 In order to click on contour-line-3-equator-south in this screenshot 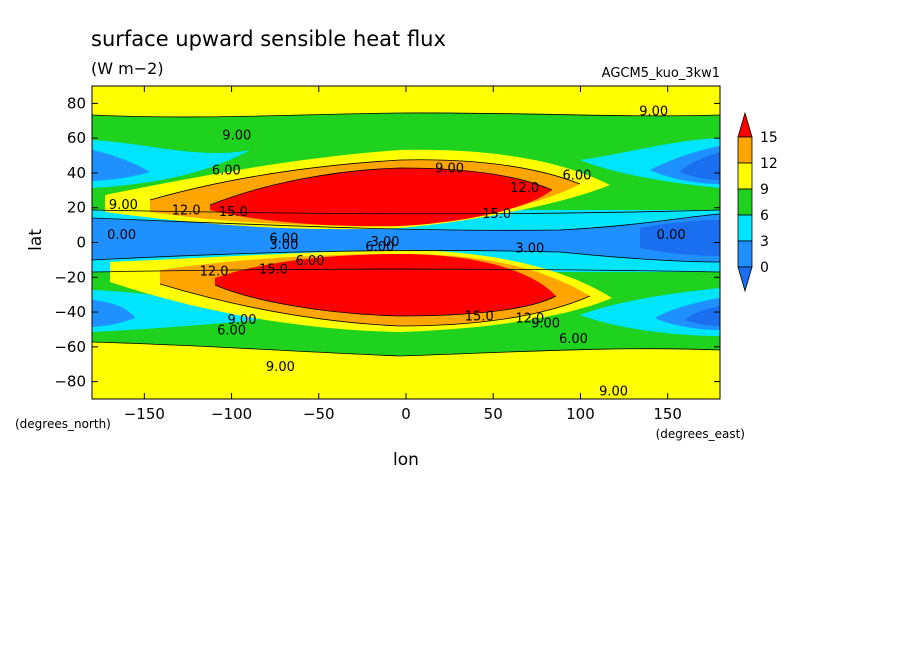, I will do `click(406, 256)`.